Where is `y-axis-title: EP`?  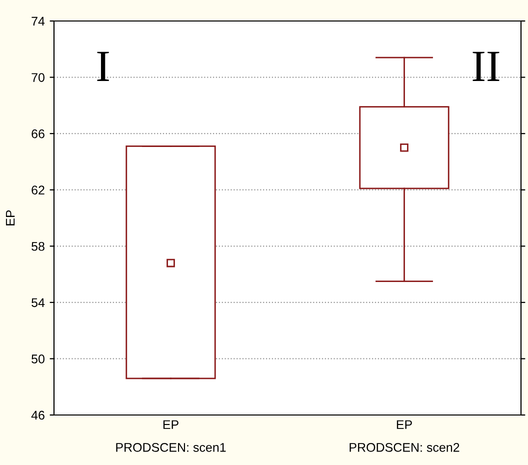
y-axis-title: EP is located at coordinates (10, 218).